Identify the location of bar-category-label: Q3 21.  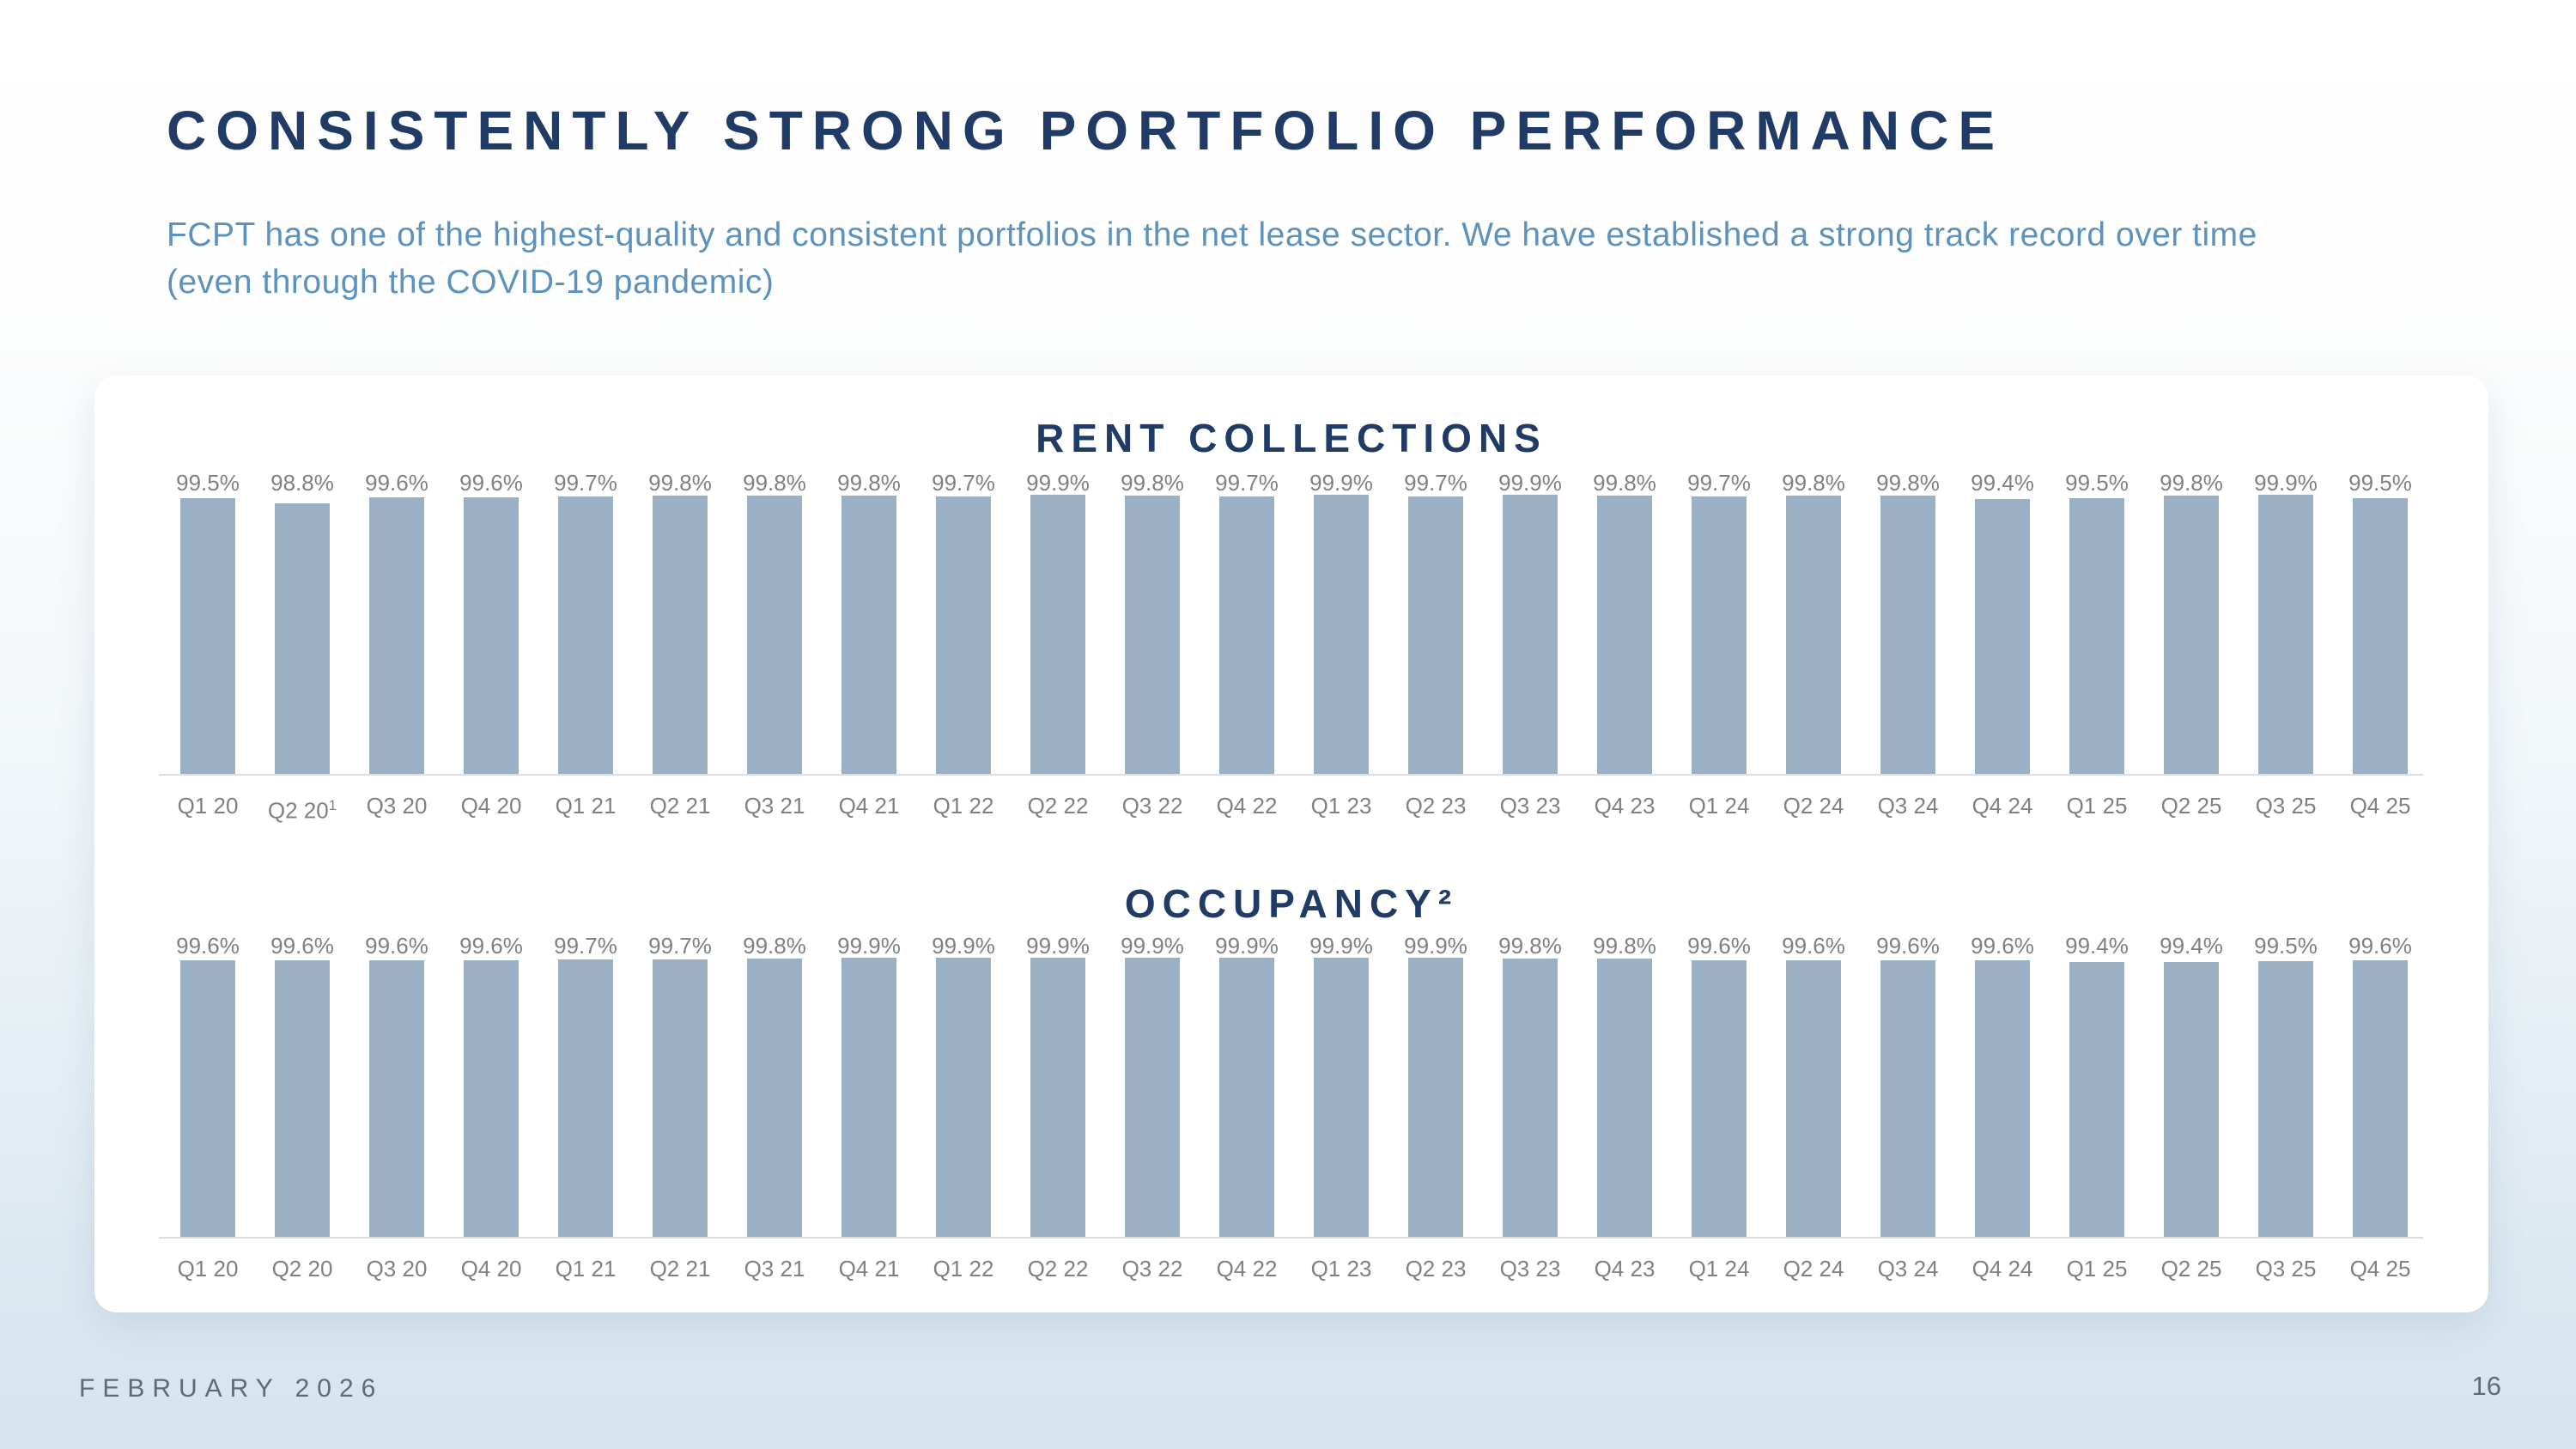
(775, 1269).